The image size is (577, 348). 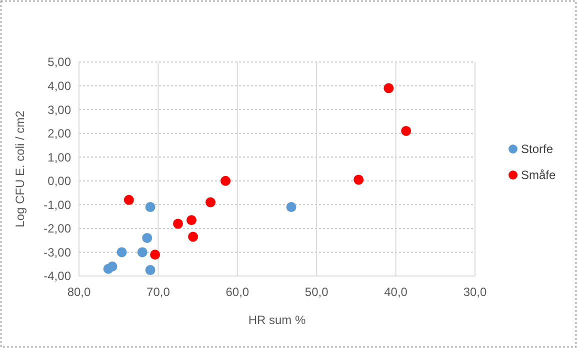 I want to click on y-tick-label: 3,00, so click(x=60, y=109).